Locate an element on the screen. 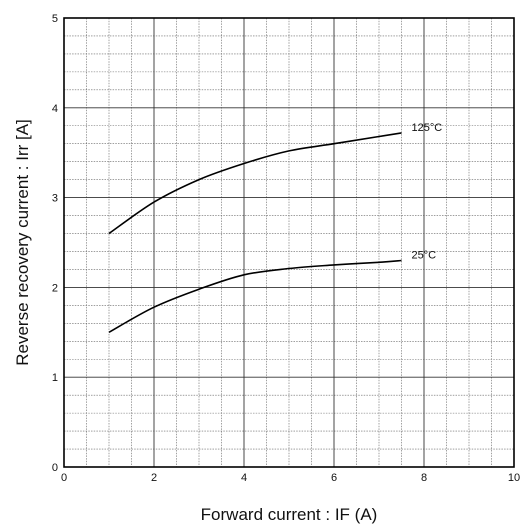 The image size is (526, 527). y-tick-label: 5 is located at coordinates (55, 19).